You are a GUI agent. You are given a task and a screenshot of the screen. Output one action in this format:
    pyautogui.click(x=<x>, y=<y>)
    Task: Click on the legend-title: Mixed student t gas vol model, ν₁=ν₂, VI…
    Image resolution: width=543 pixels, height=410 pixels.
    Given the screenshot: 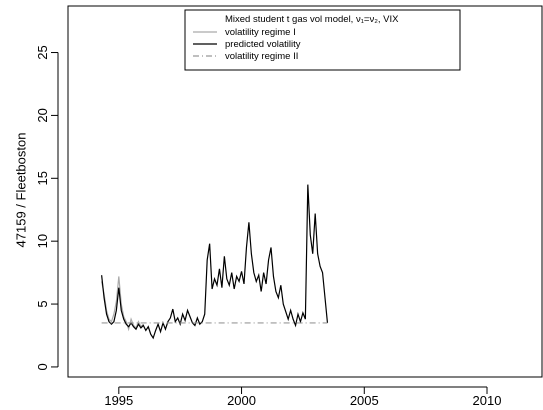 What is the action you would take?
    pyautogui.click(x=312, y=19)
    